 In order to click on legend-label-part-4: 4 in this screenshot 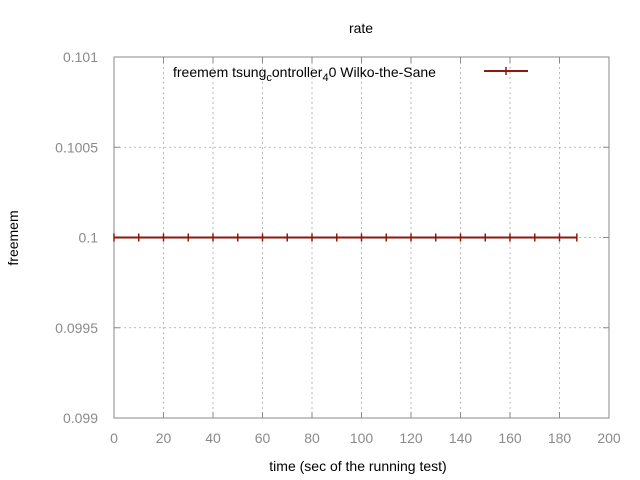, I will do `click(325, 78)`.